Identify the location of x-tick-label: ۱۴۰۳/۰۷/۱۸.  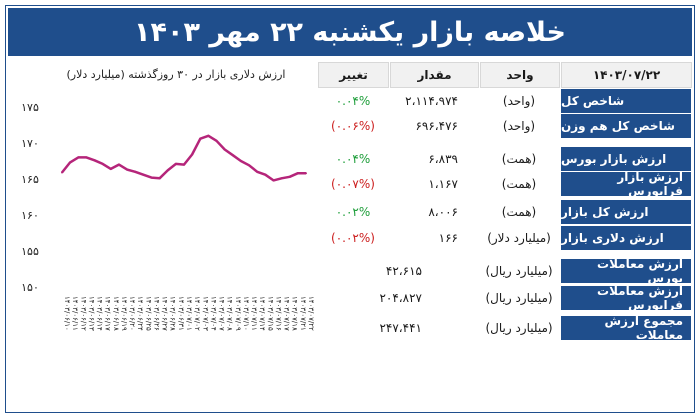
(295, 313).